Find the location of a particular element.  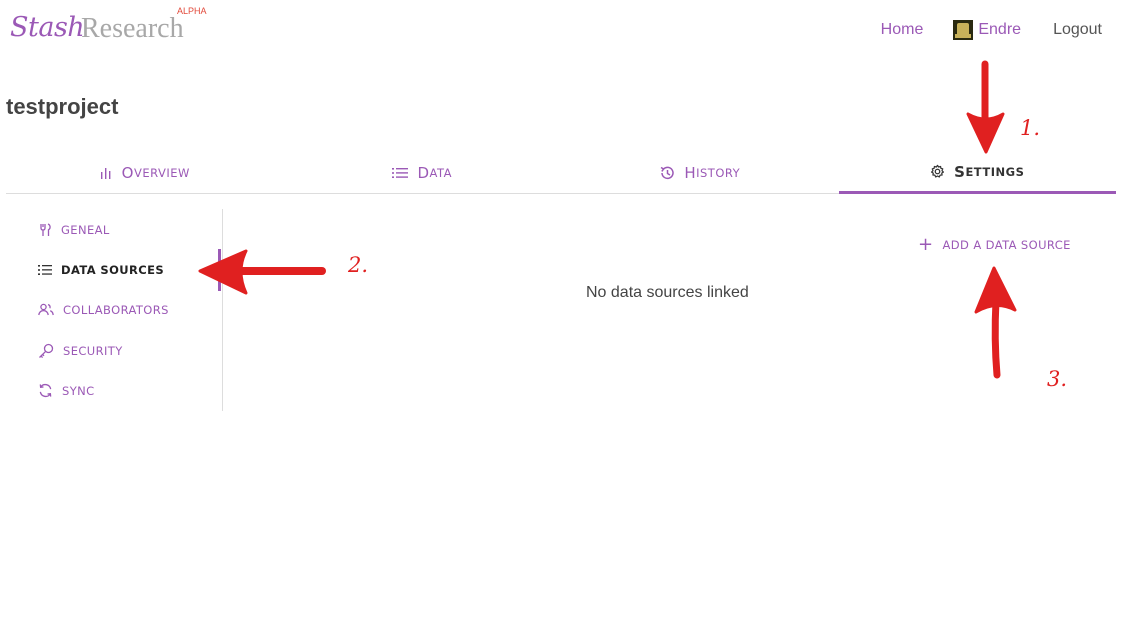

user-name: Endre is located at coordinates (1000, 29).